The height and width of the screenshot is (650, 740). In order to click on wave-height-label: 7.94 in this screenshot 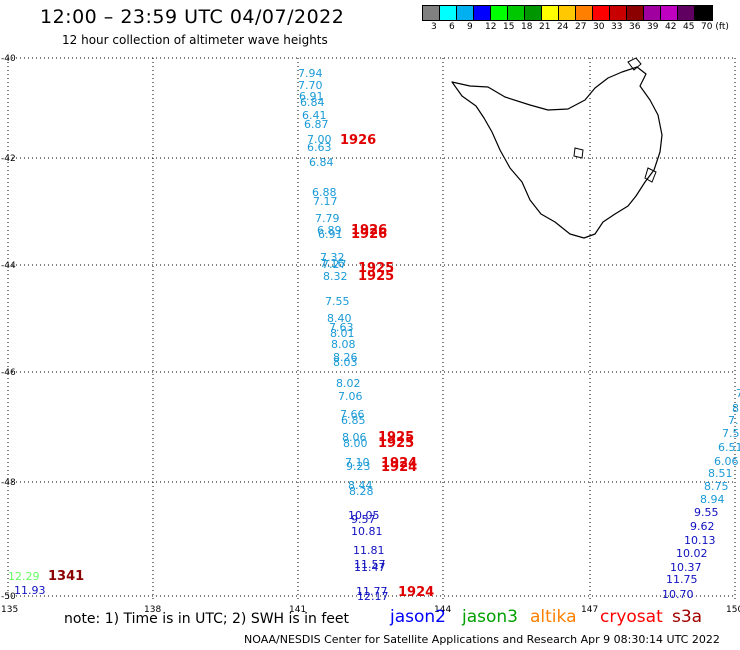, I will do `click(310, 73)`.